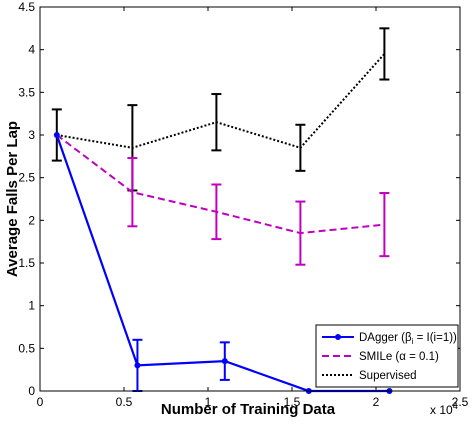 The height and width of the screenshot is (426, 474). I want to click on x-tick-label: 0, so click(40, 402).